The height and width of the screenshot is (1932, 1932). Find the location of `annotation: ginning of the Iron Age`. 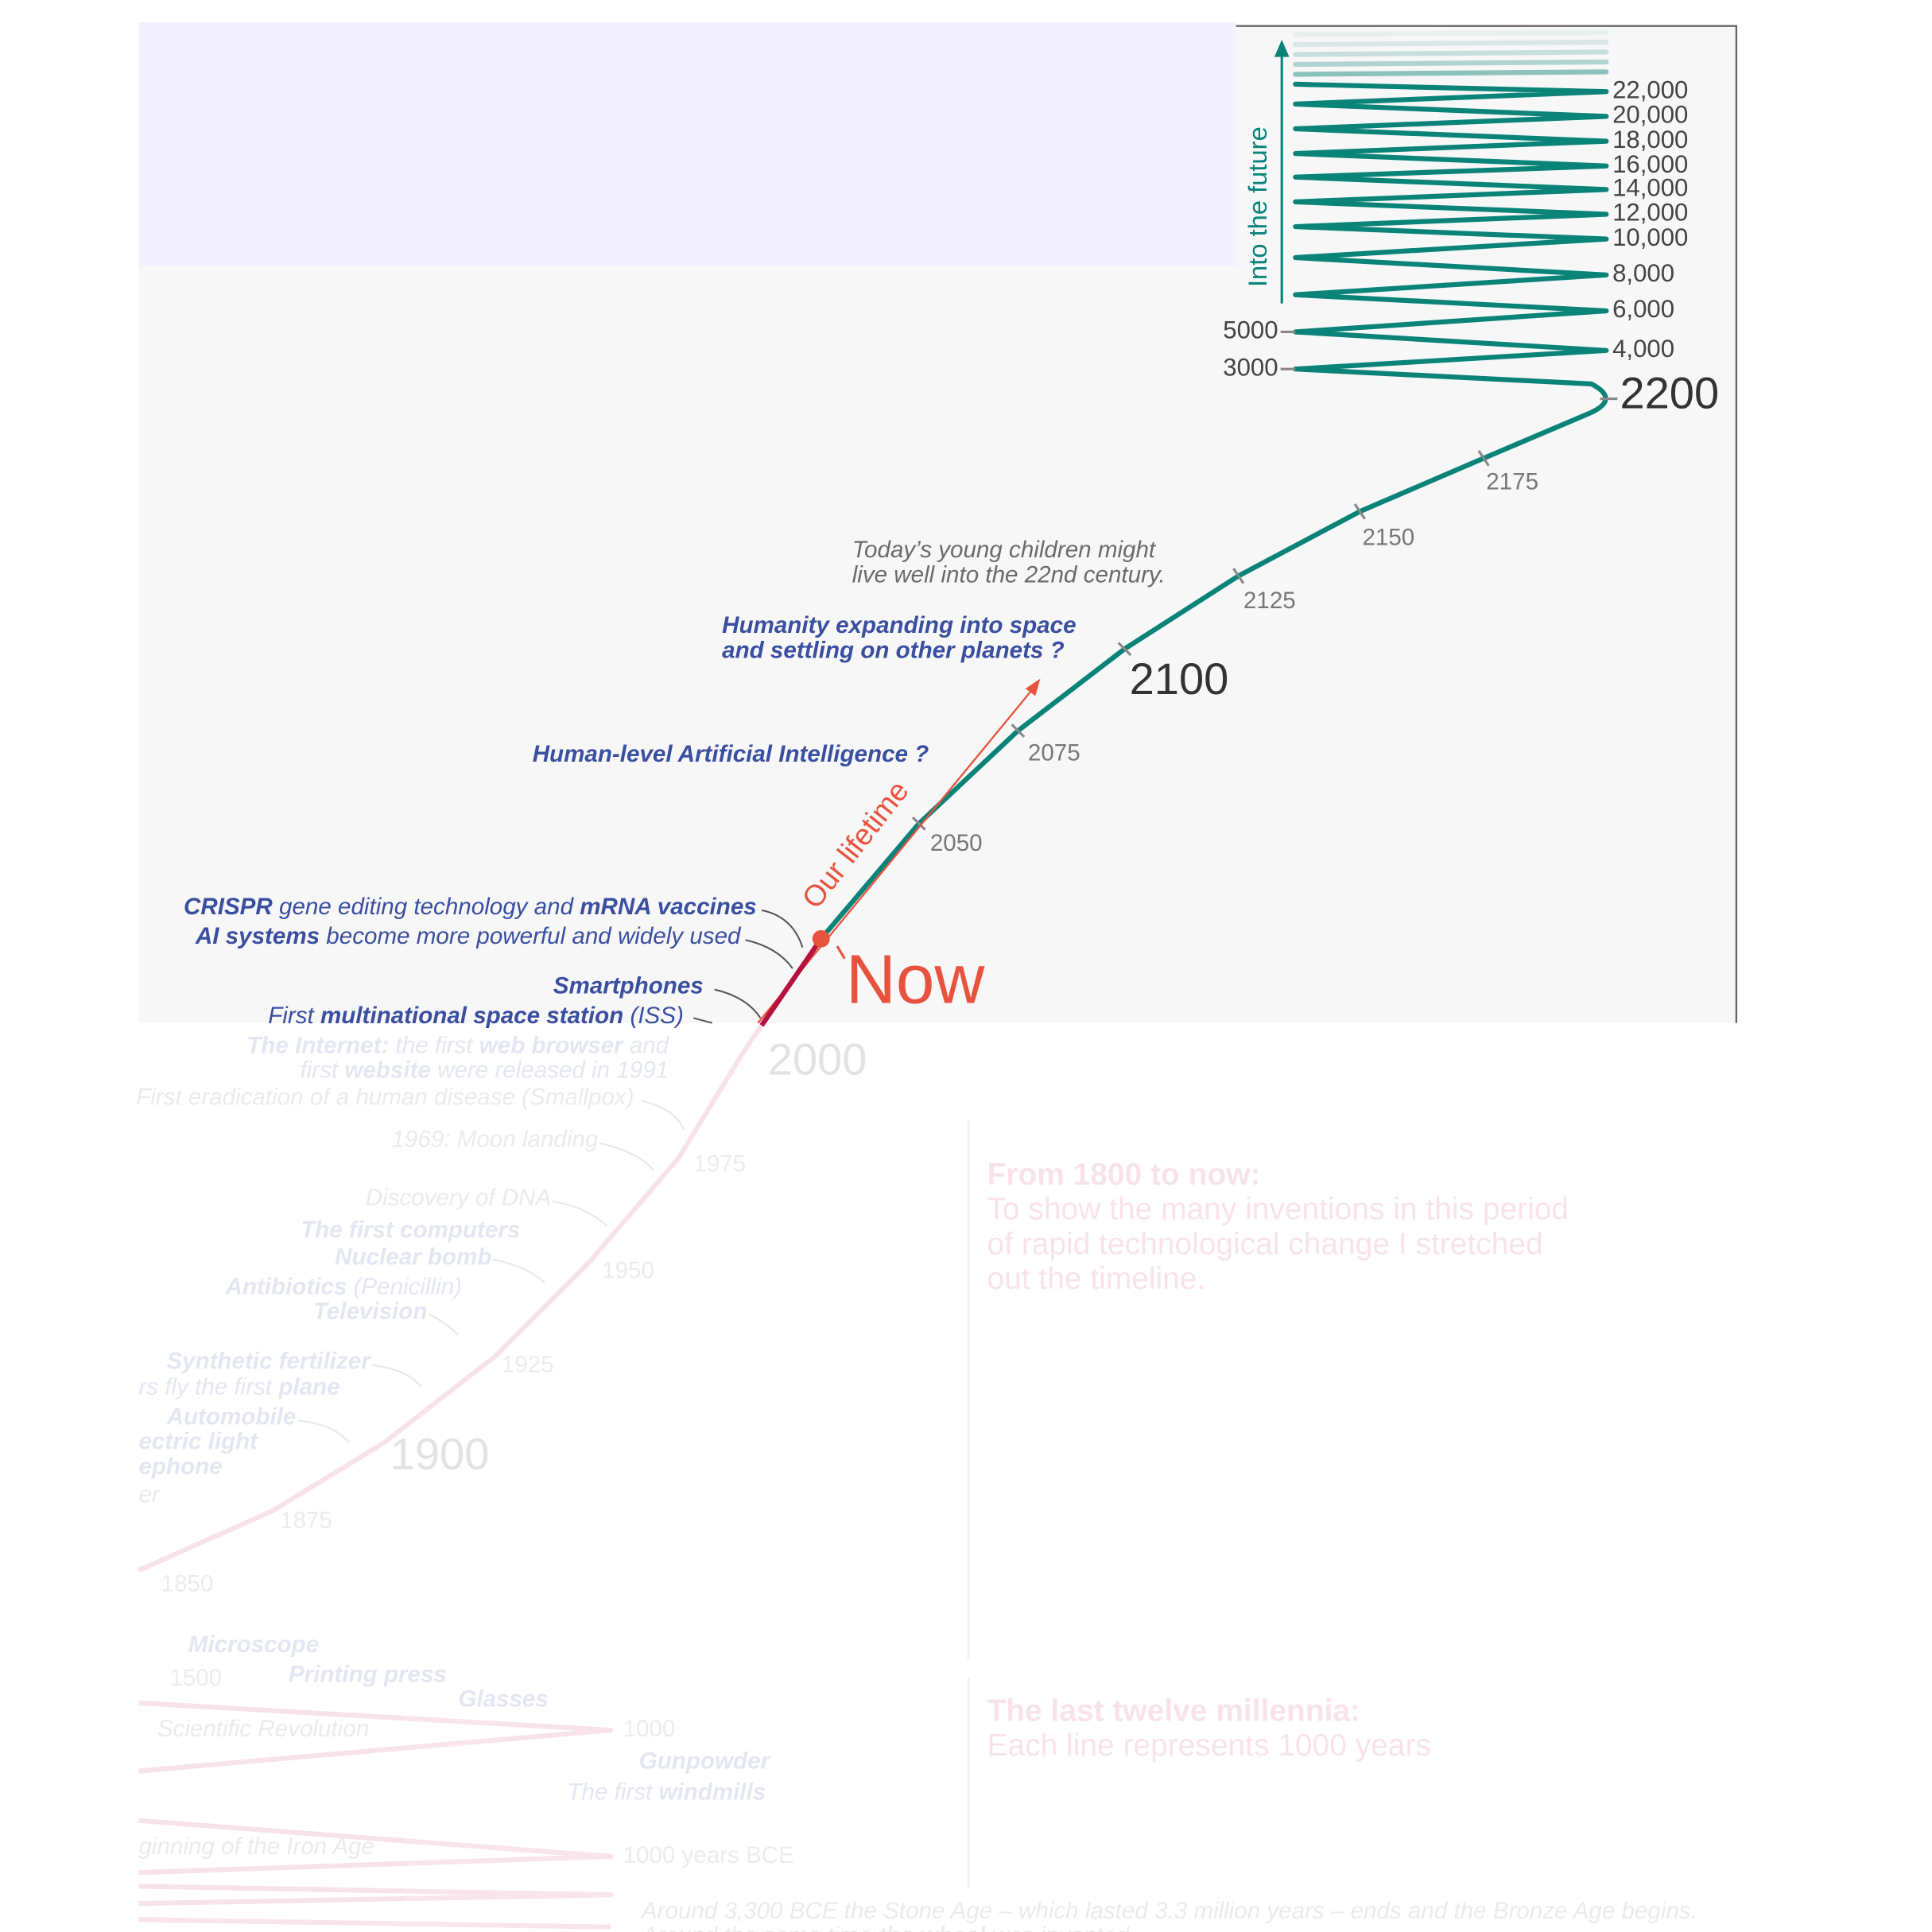

annotation: ginning of the Iron Age is located at coordinates (256, 1846).